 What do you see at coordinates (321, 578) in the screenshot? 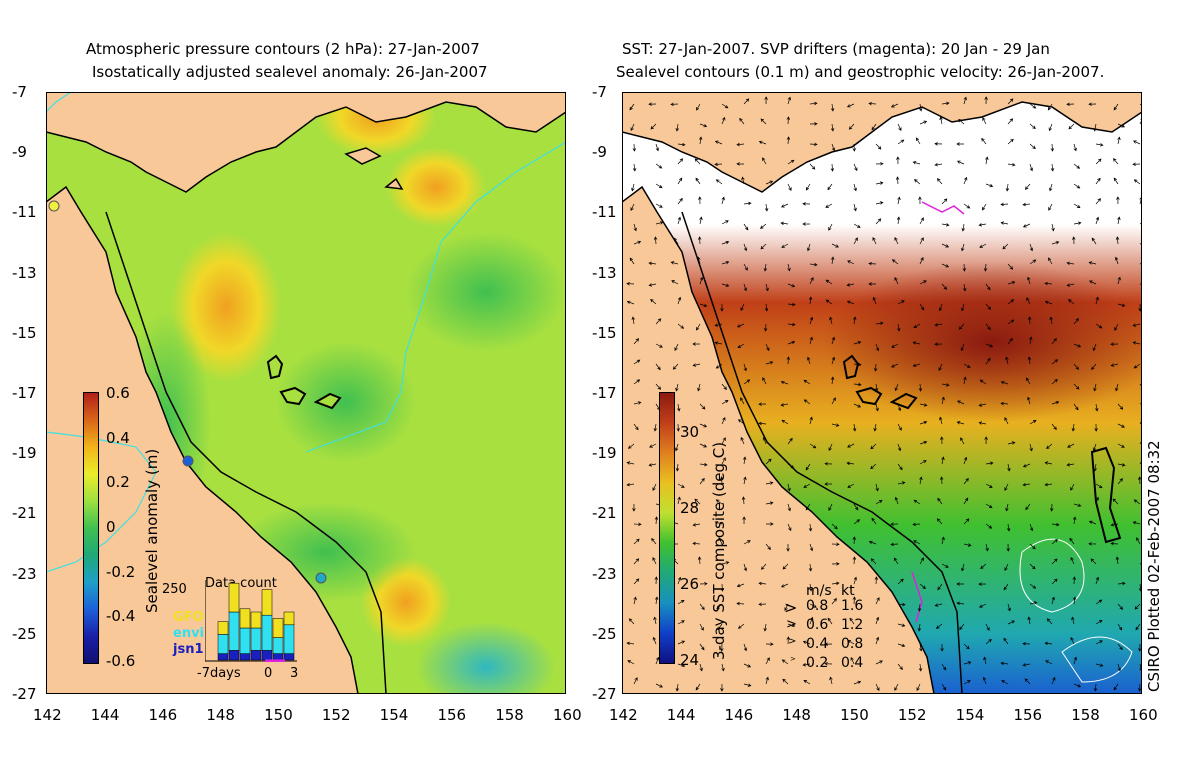
I see `tide-gauge-marker` at bounding box center [321, 578].